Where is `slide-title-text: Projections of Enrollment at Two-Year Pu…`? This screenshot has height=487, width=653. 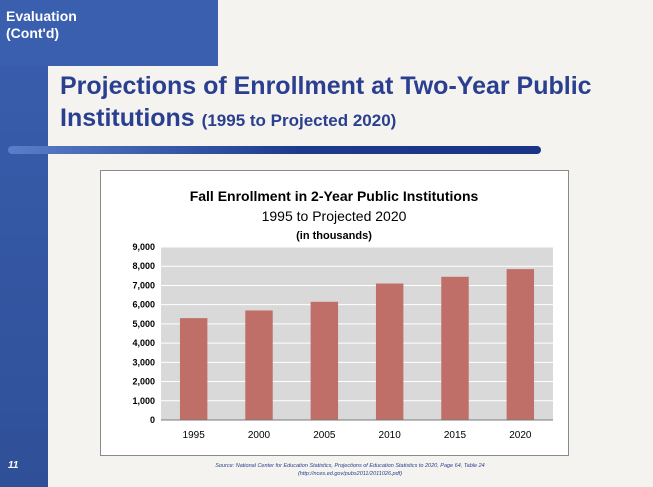
slide-title-text: Projections of Enrollment at Two-Year Pu… is located at coordinates (326, 102).